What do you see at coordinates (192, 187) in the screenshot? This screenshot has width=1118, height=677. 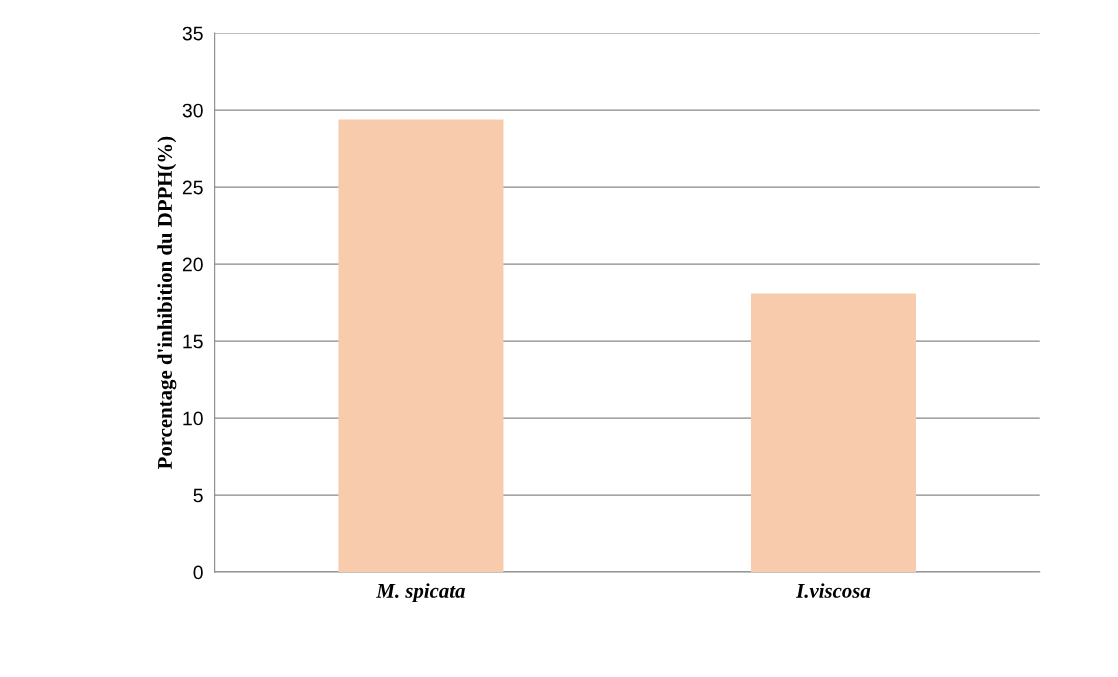 I see `y-tick-label: 25` at bounding box center [192, 187].